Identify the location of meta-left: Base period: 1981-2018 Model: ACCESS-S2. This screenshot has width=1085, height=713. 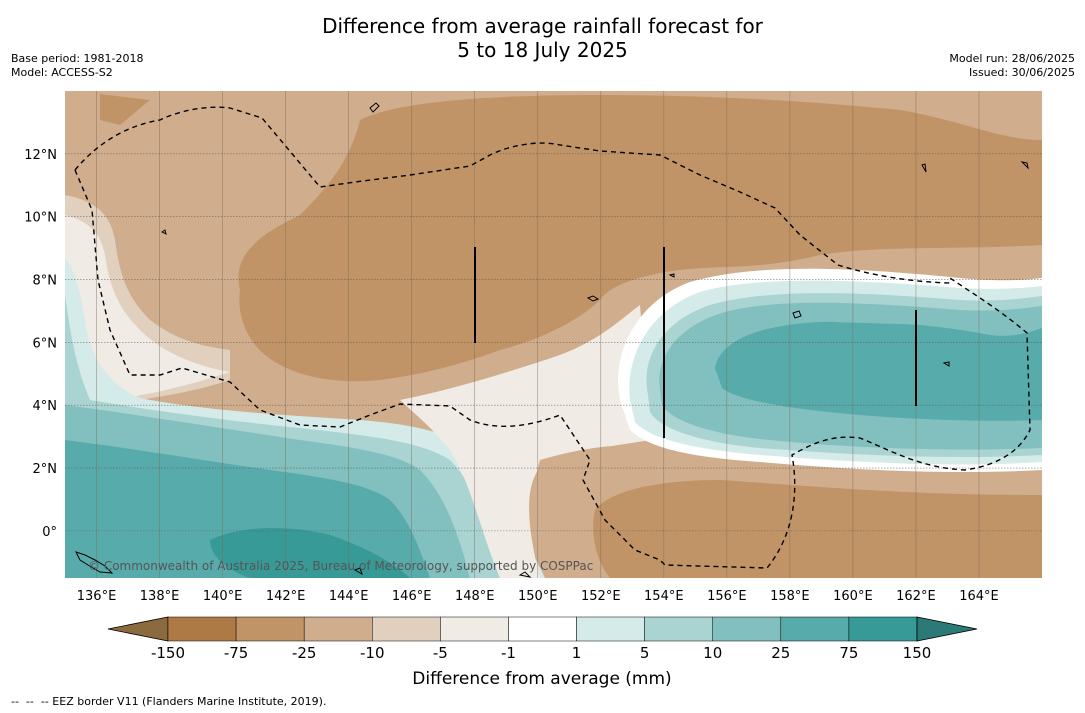
(77, 66).